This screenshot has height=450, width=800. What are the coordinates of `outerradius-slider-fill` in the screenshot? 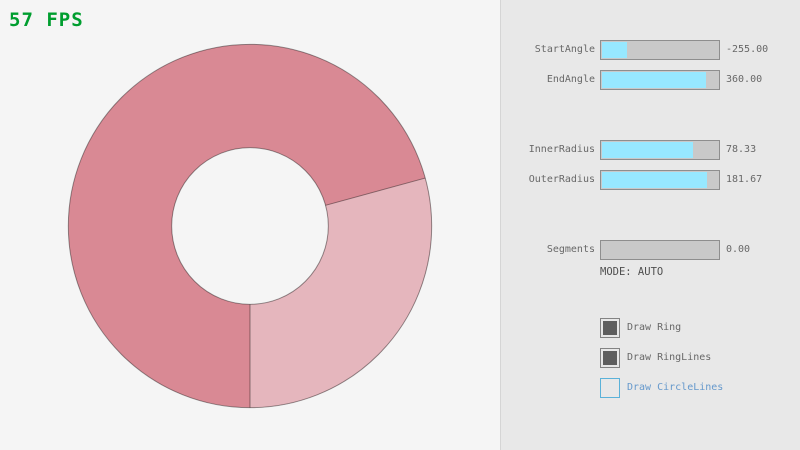 It's located at (655, 180).